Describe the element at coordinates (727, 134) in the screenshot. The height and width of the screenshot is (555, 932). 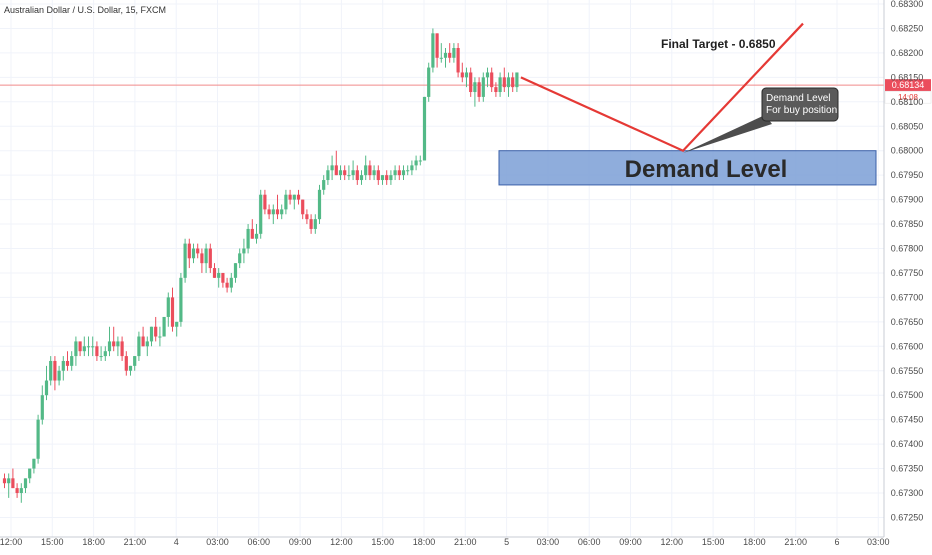
I see `callout-pointer` at that location.